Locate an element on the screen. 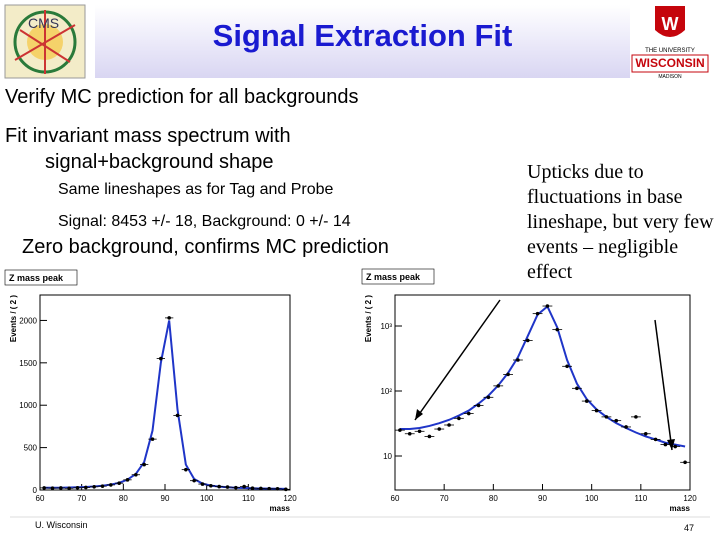  y-tick-label: 500 is located at coordinates (31, 448).